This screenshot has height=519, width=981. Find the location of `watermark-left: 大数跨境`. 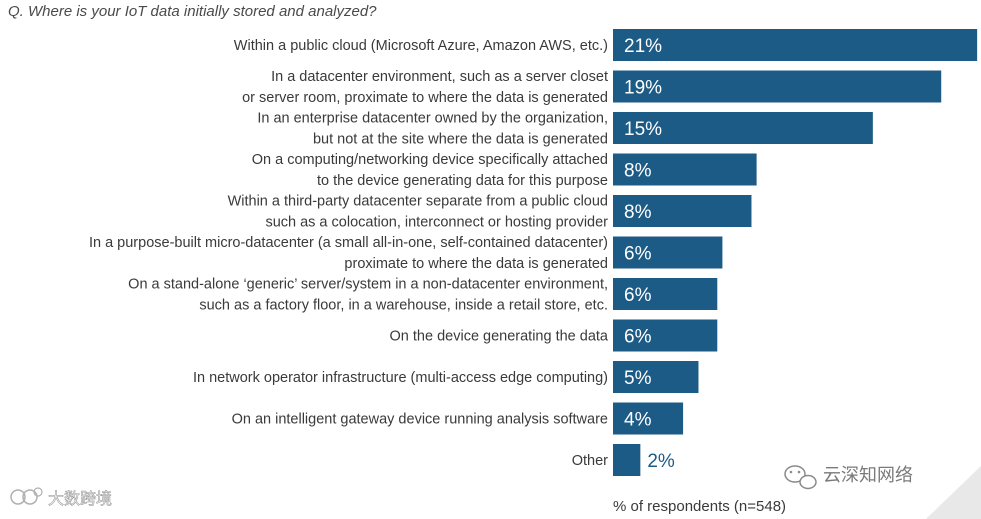

watermark-left: 大数跨境 is located at coordinates (61, 497).